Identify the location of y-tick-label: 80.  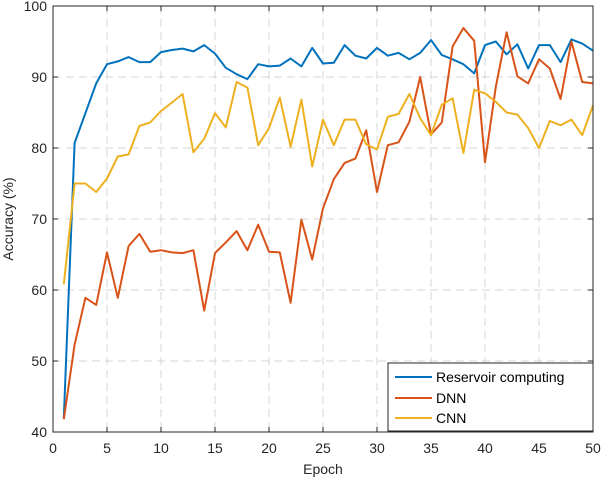
(39, 148).